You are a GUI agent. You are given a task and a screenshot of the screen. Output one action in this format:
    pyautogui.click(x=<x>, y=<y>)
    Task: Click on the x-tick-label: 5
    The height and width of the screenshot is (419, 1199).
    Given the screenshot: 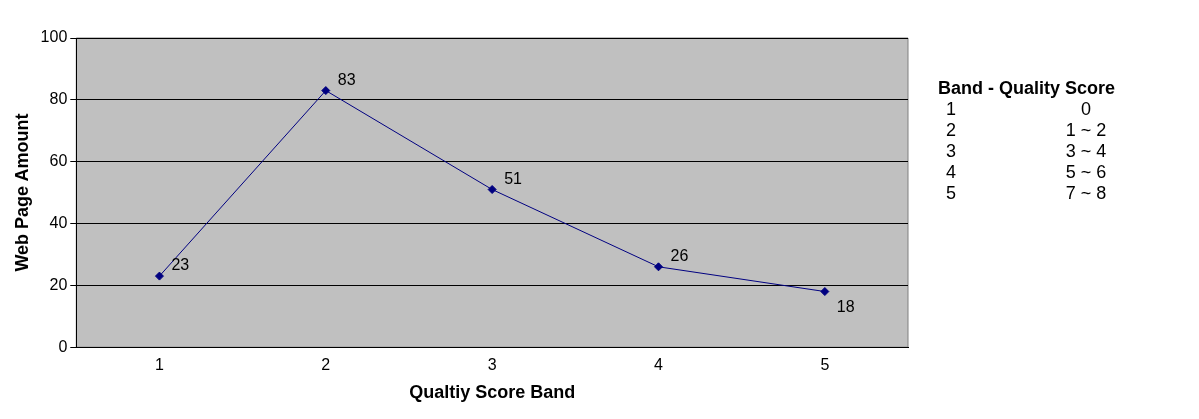 What is the action you would take?
    pyautogui.click(x=825, y=365)
    